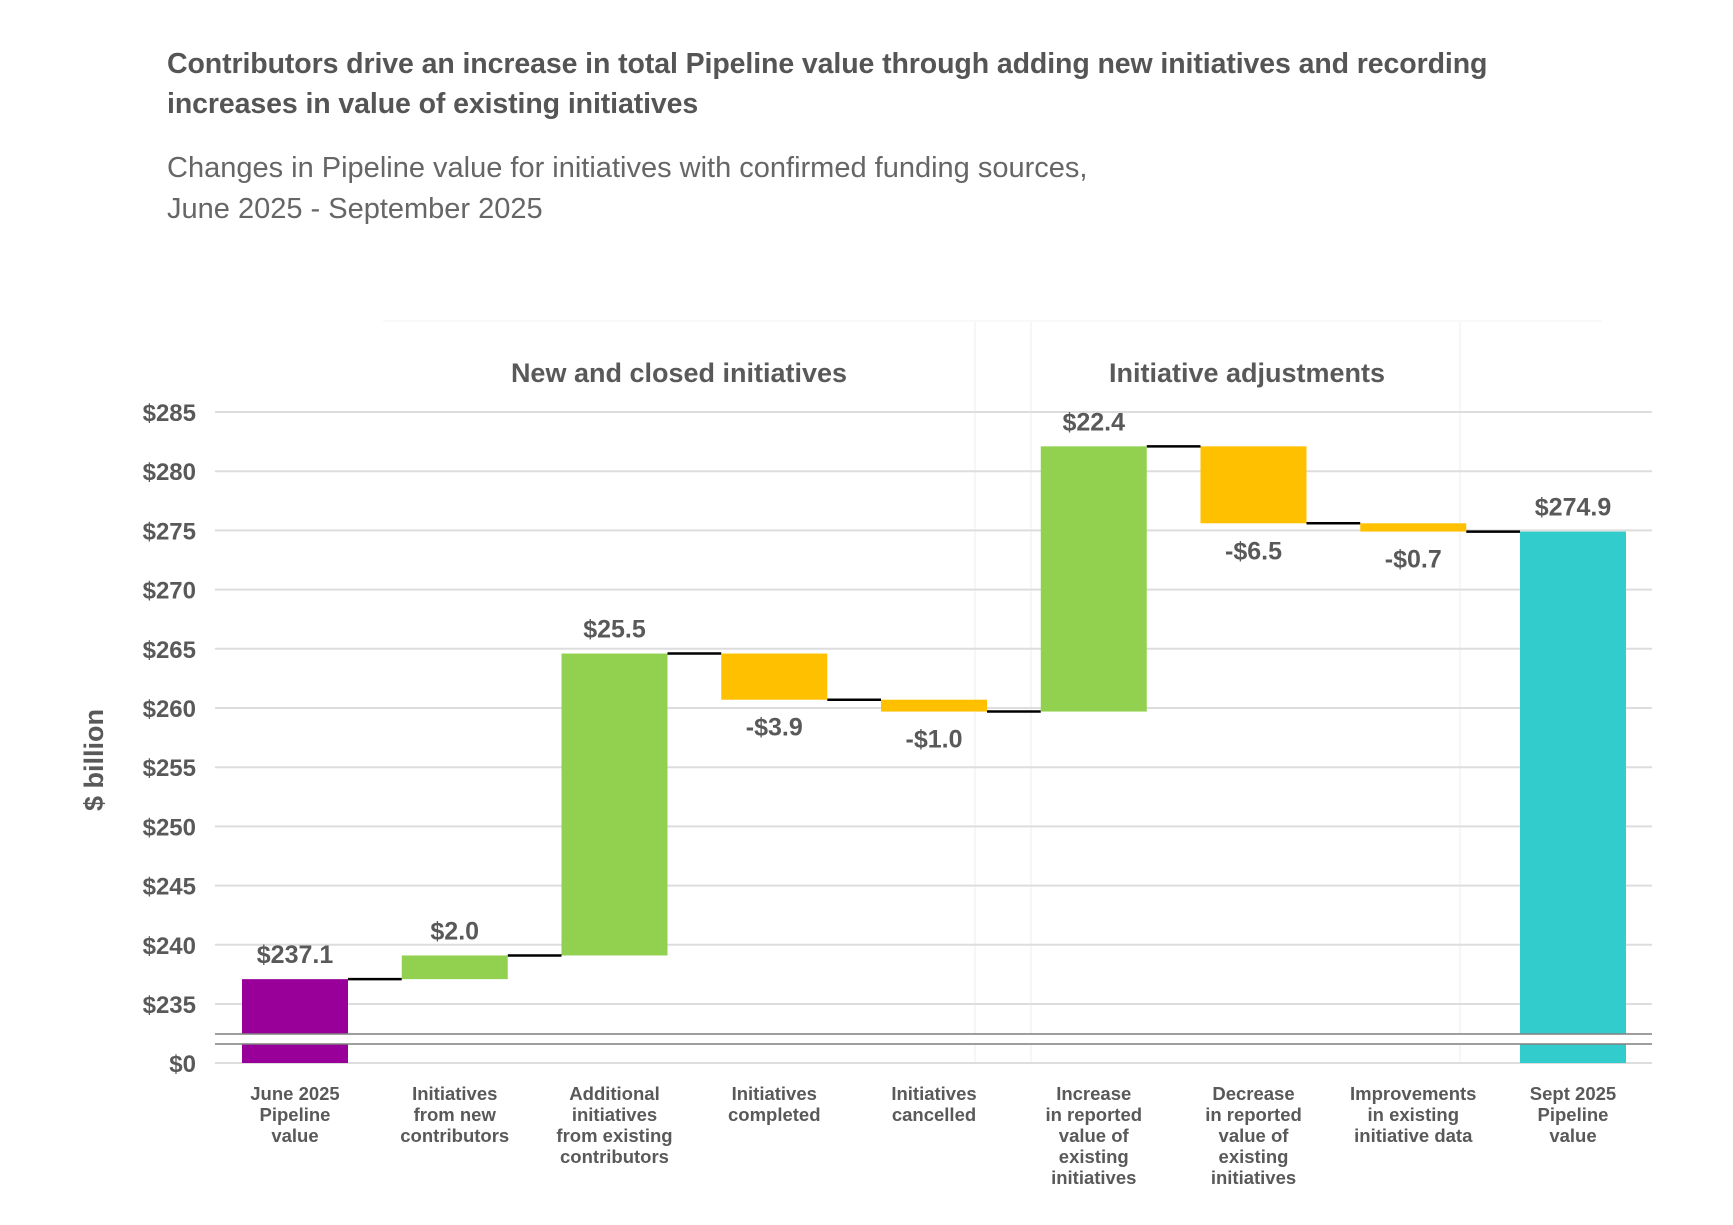 The width and height of the screenshot is (1733, 1225). What do you see at coordinates (614, 630) in the screenshot?
I see `data-label: $25.5` at bounding box center [614, 630].